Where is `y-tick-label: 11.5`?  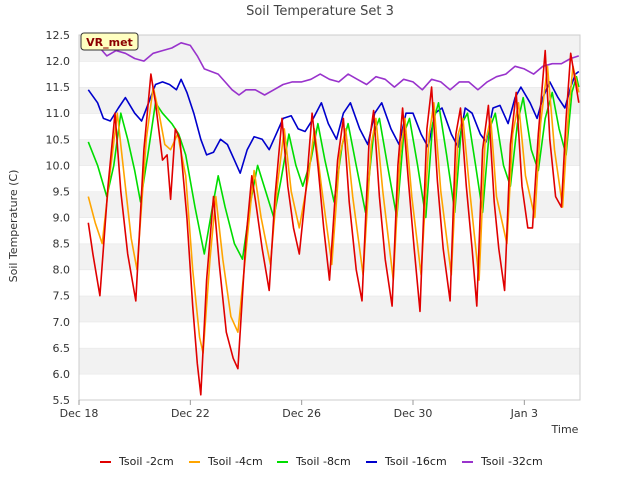
y-tick-label: 11.5 is located at coordinates (58, 87).